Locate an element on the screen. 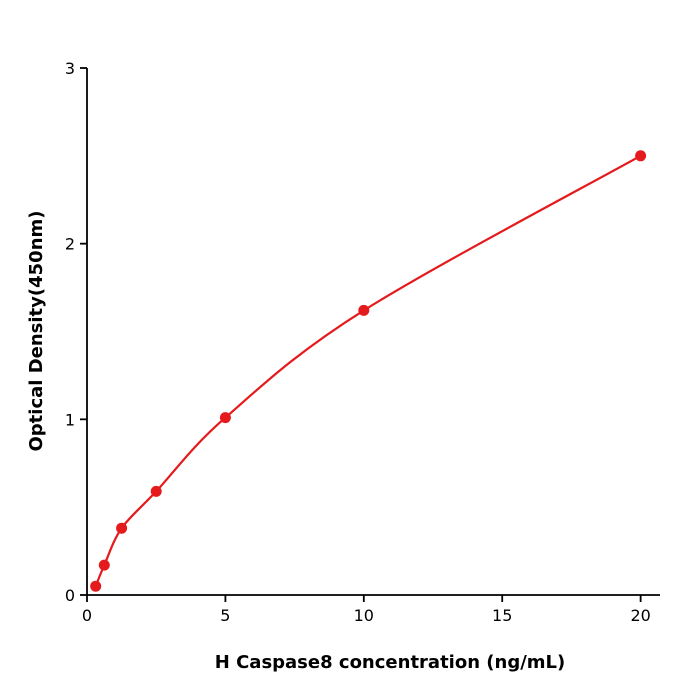 The width and height of the screenshot is (700, 700). y-axis-title: Optical Density(450nm) is located at coordinates (36, 331).